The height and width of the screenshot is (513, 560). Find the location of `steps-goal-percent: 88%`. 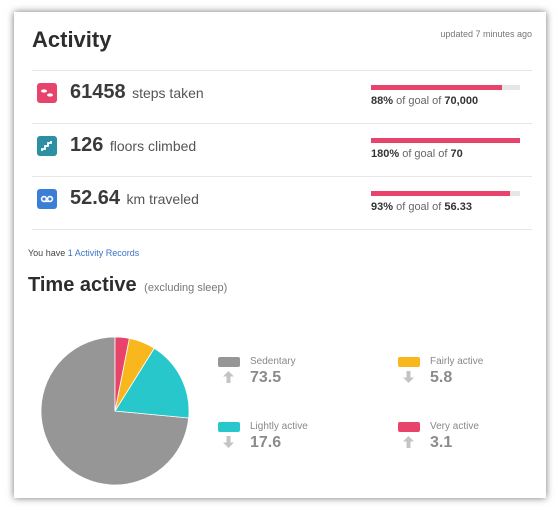

steps-goal-percent: 88% is located at coordinates (382, 101).